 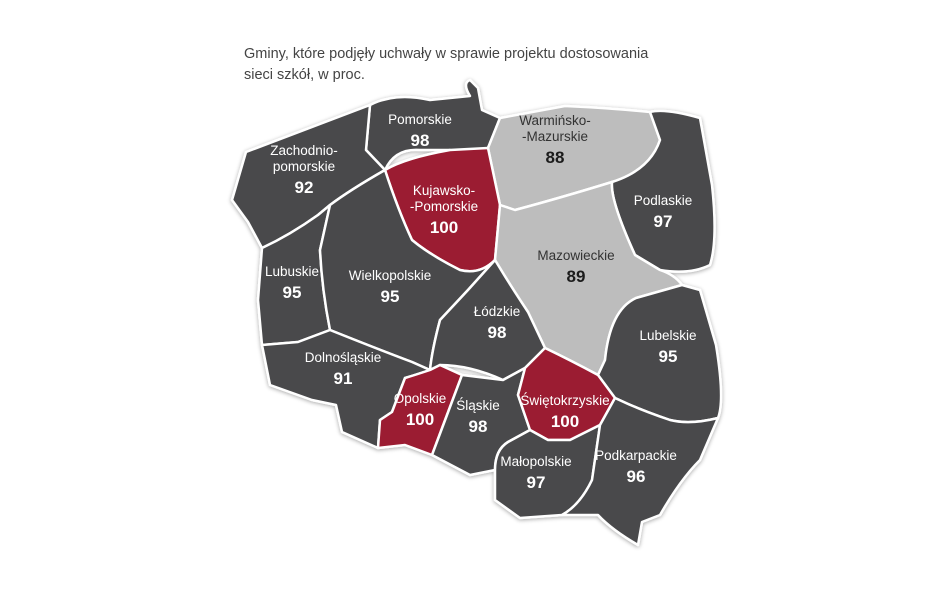 What do you see at coordinates (497, 332) in the screenshot?
I see `region-value-lodzkie: 98` at bounding box center [497, 332].